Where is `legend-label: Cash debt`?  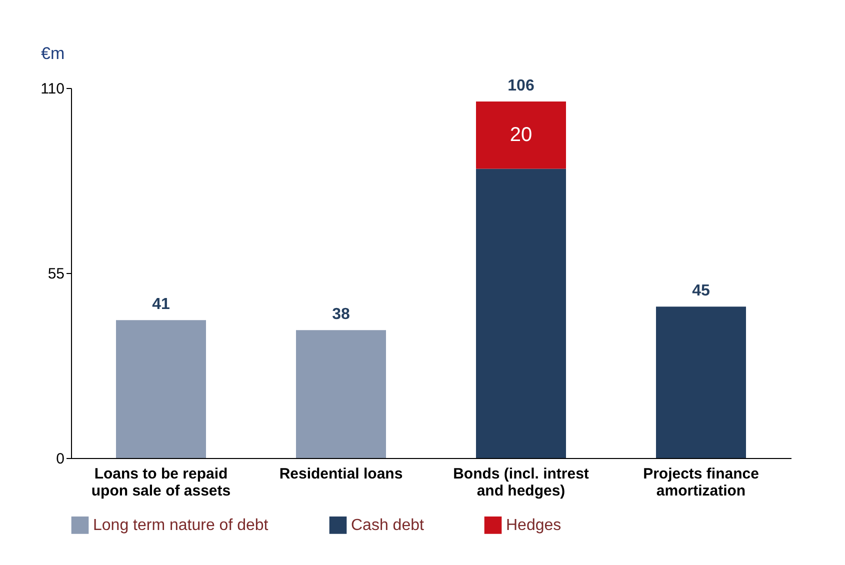
legend-label: Cash debt is located at coordinates (387, 525).